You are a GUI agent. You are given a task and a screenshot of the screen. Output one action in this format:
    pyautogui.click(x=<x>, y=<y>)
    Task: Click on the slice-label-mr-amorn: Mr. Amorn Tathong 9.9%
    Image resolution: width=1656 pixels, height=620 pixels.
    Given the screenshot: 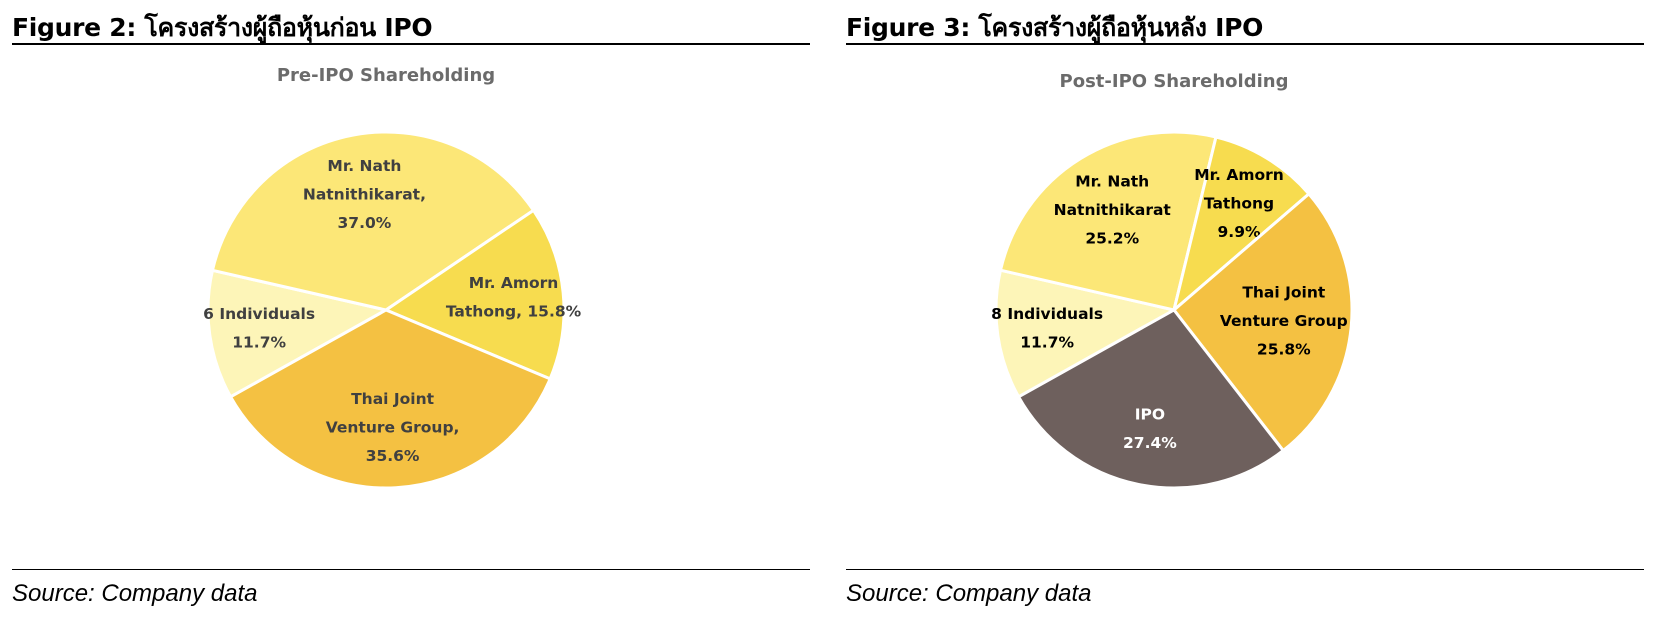 What is the action you would take?
    pyautogui.click(x=1239, y=203)
    